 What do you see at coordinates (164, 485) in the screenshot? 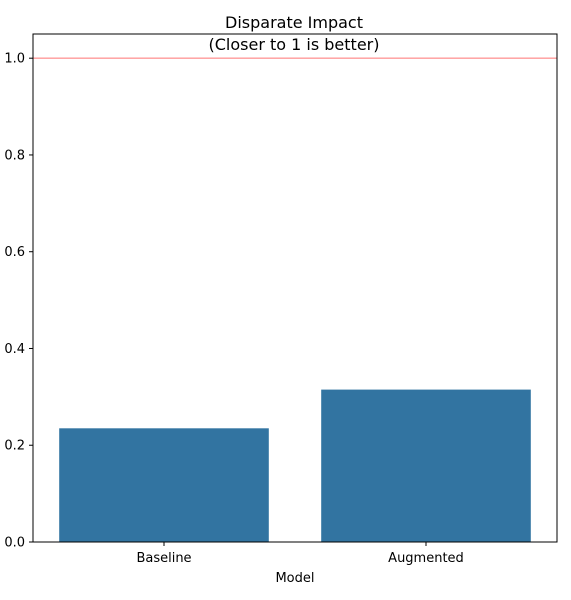
I see `bar-baseline` at bounding box center [164, 485].